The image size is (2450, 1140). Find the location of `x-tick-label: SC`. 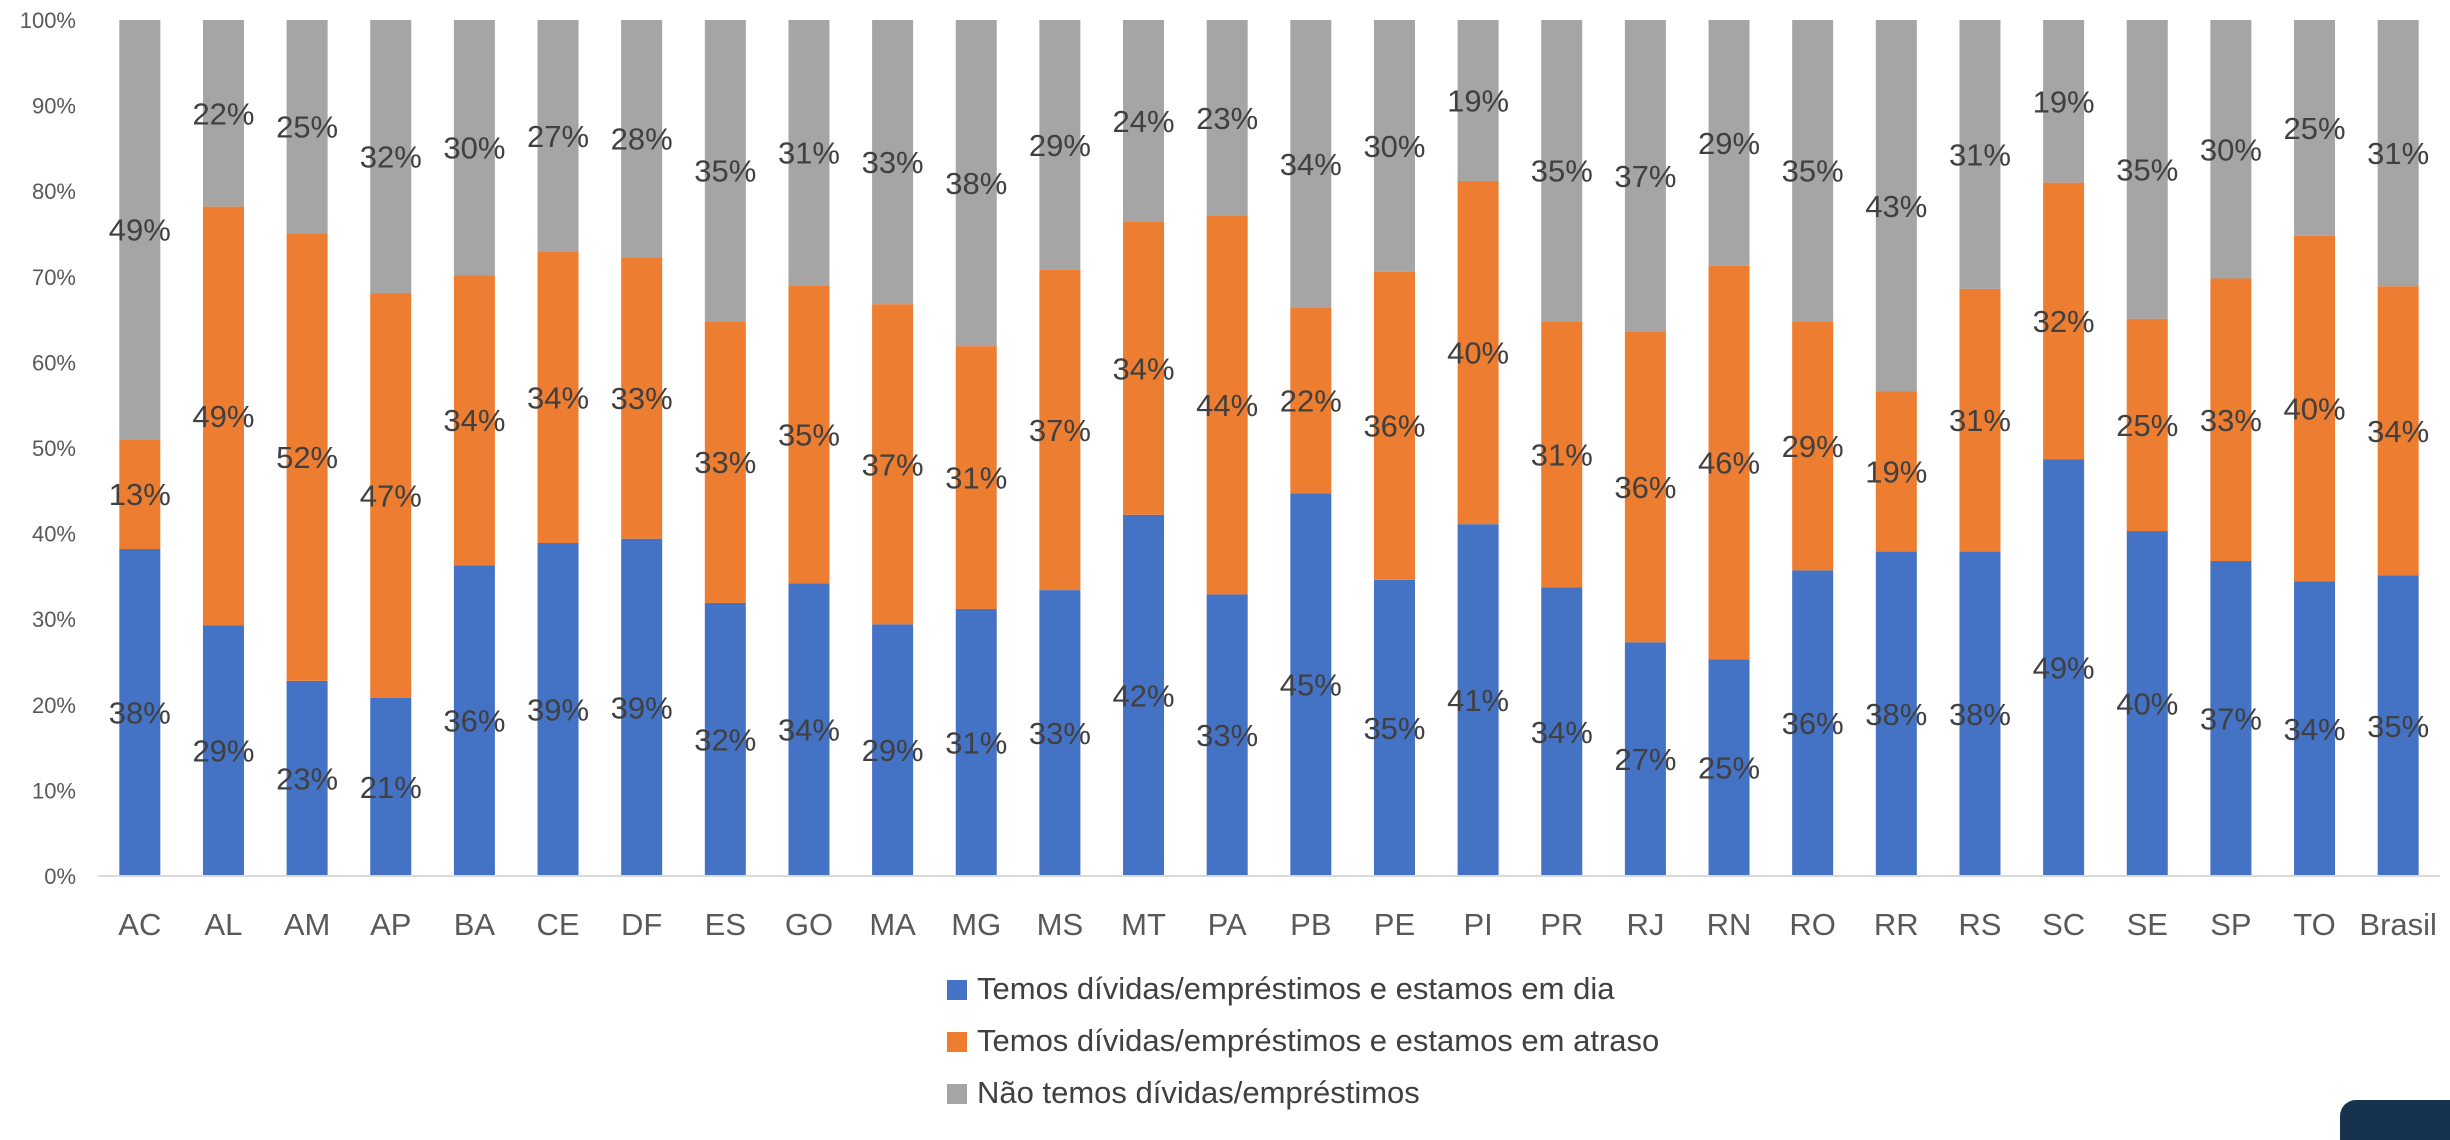

x-tick-label: SC is located at coordinates (2063, 924).